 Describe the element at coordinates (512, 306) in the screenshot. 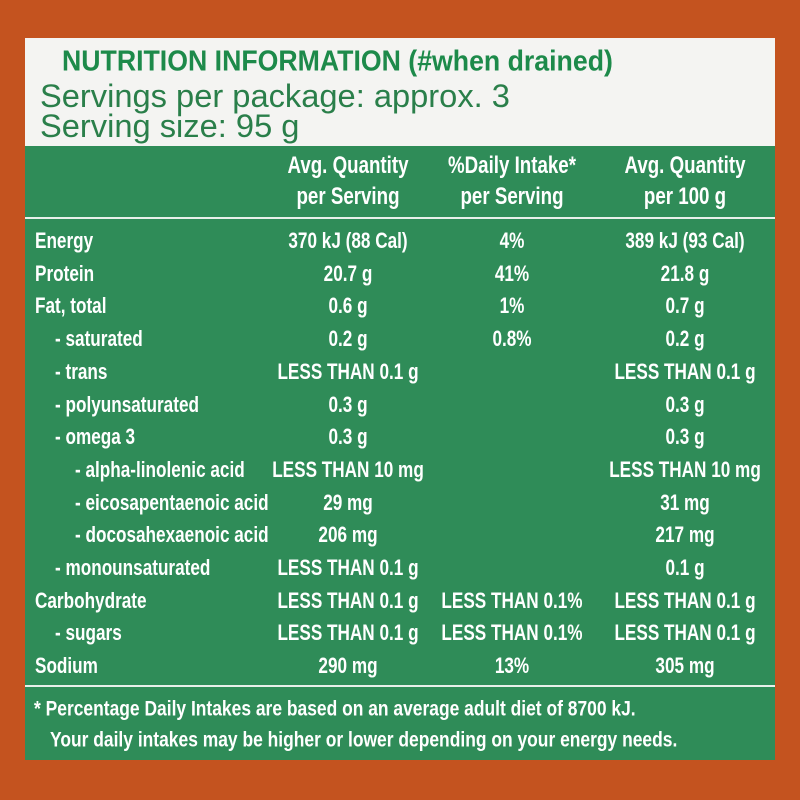

I see `cell: 1%` at that location.